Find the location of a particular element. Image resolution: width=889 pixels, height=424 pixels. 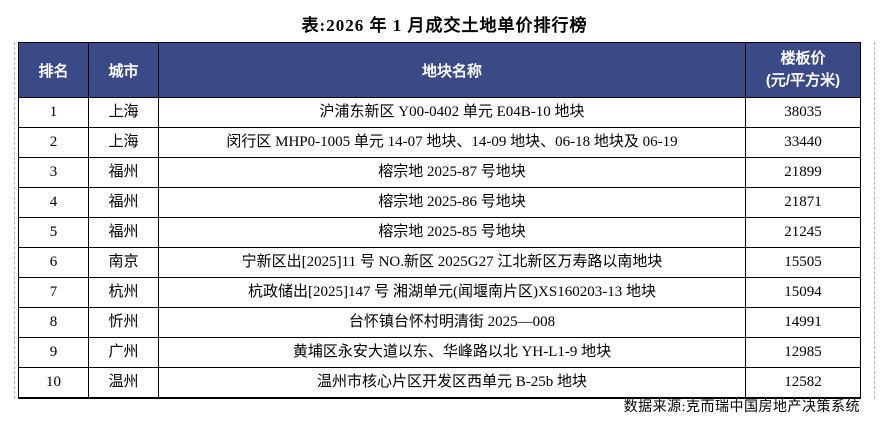

col-header-name: 地块名称 is located at coordinates (452, 70).